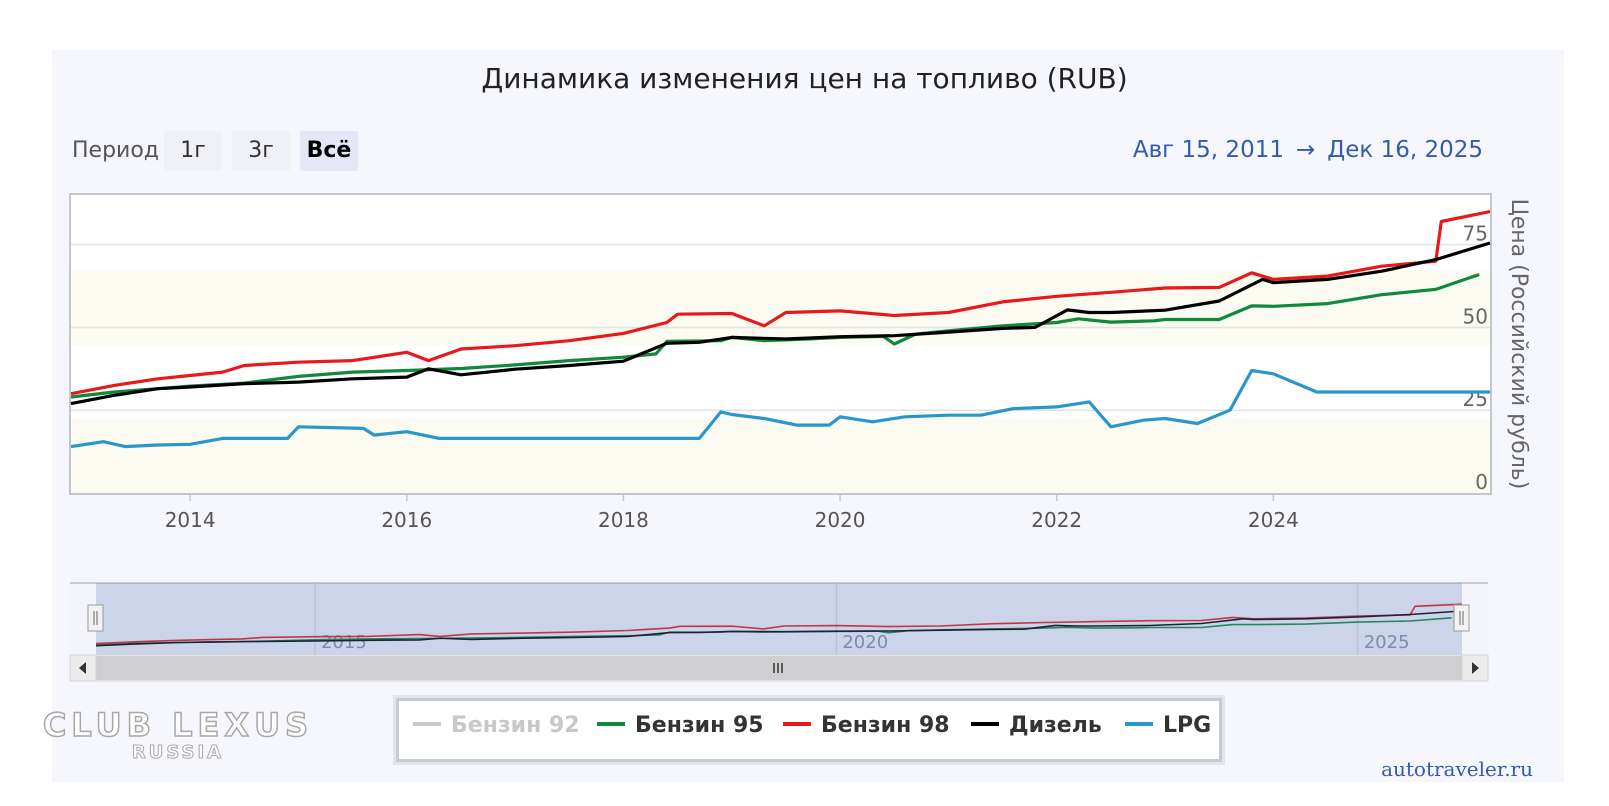 The width and height of the screenshot is (1609, 806). I want to click on club-lexus-logo: CLUB LEXUS RUSSIA, so click(178, 734).